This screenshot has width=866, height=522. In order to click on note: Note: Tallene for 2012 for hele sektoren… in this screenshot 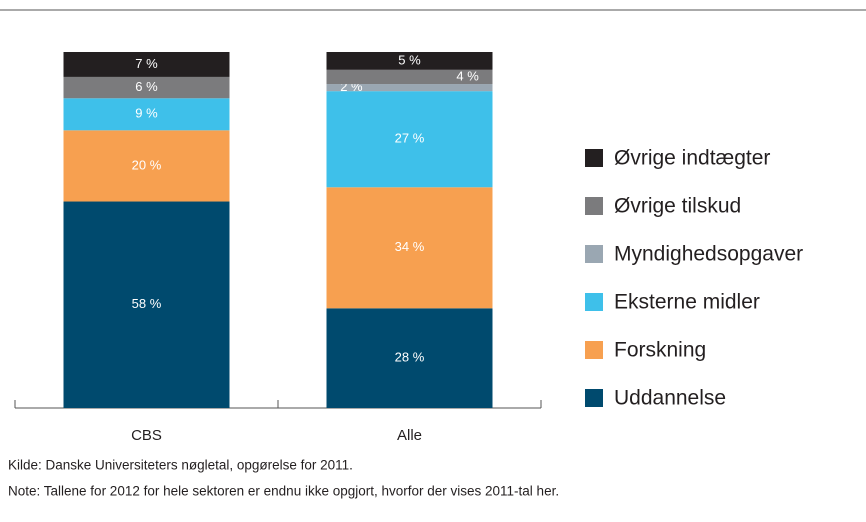, I will do `click(283, 491)`.